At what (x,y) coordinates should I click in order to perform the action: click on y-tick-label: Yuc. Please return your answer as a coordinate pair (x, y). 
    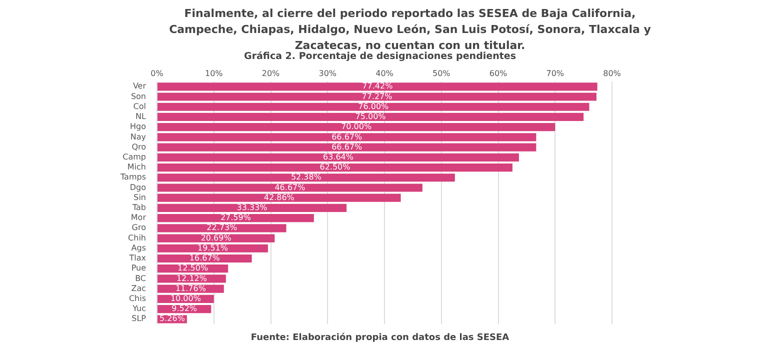
    Looking at the image, I should click on (139, 309).